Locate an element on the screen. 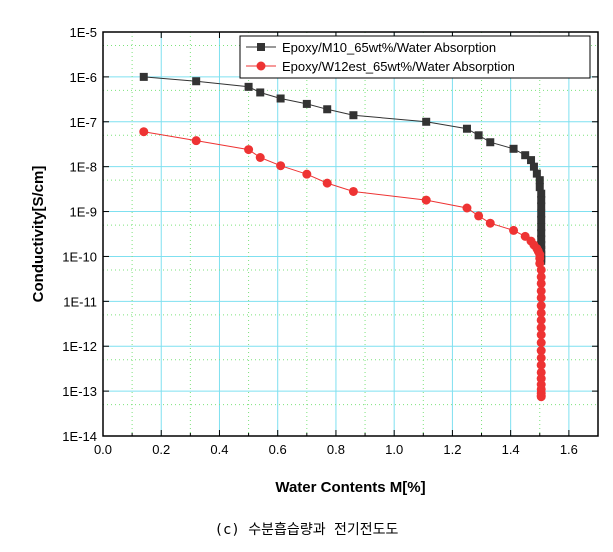 This screenshot has width=613, height=552. x-tick-label: 0.0 is located at coordinates (103, 449).